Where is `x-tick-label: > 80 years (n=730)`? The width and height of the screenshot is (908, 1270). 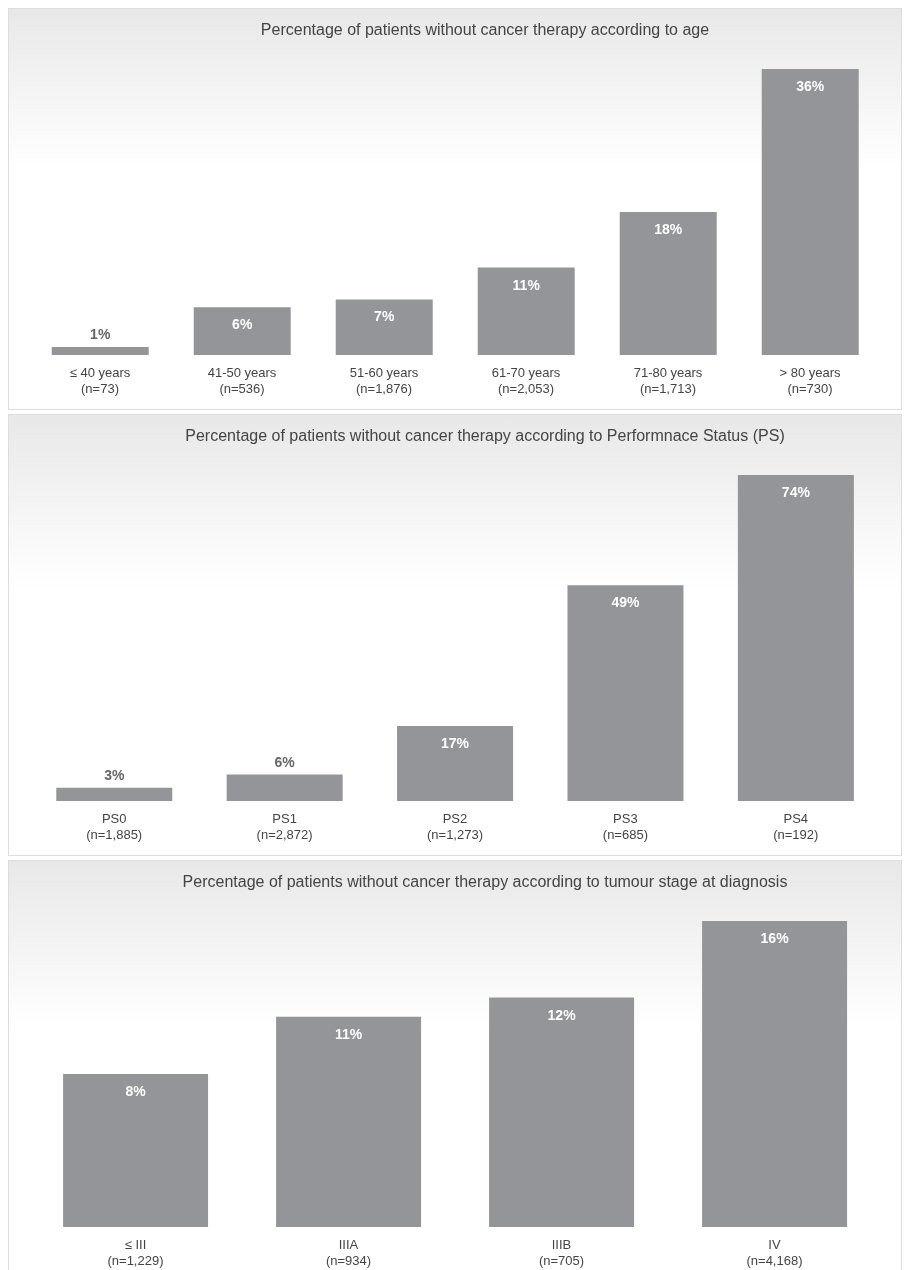 x-tick-label: > 80 years (n=730) is located at coordinates (810, 380).